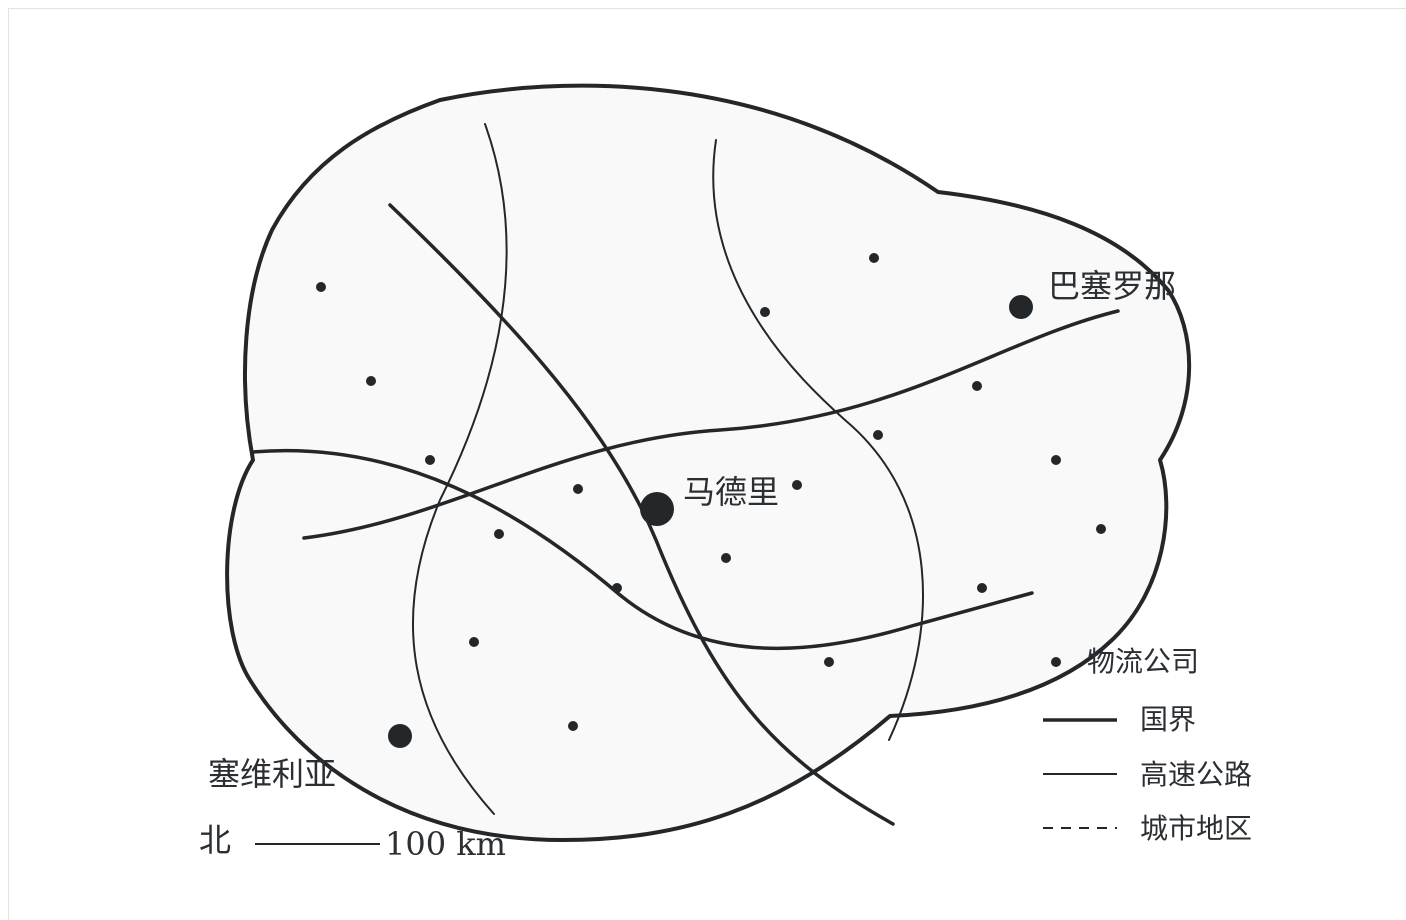 This screenshot has height=920, width=1406. What do you see at coordinates (657, 509) in the screenshot?
I see `city-marker-madrid` at bounding box center [657, 509].